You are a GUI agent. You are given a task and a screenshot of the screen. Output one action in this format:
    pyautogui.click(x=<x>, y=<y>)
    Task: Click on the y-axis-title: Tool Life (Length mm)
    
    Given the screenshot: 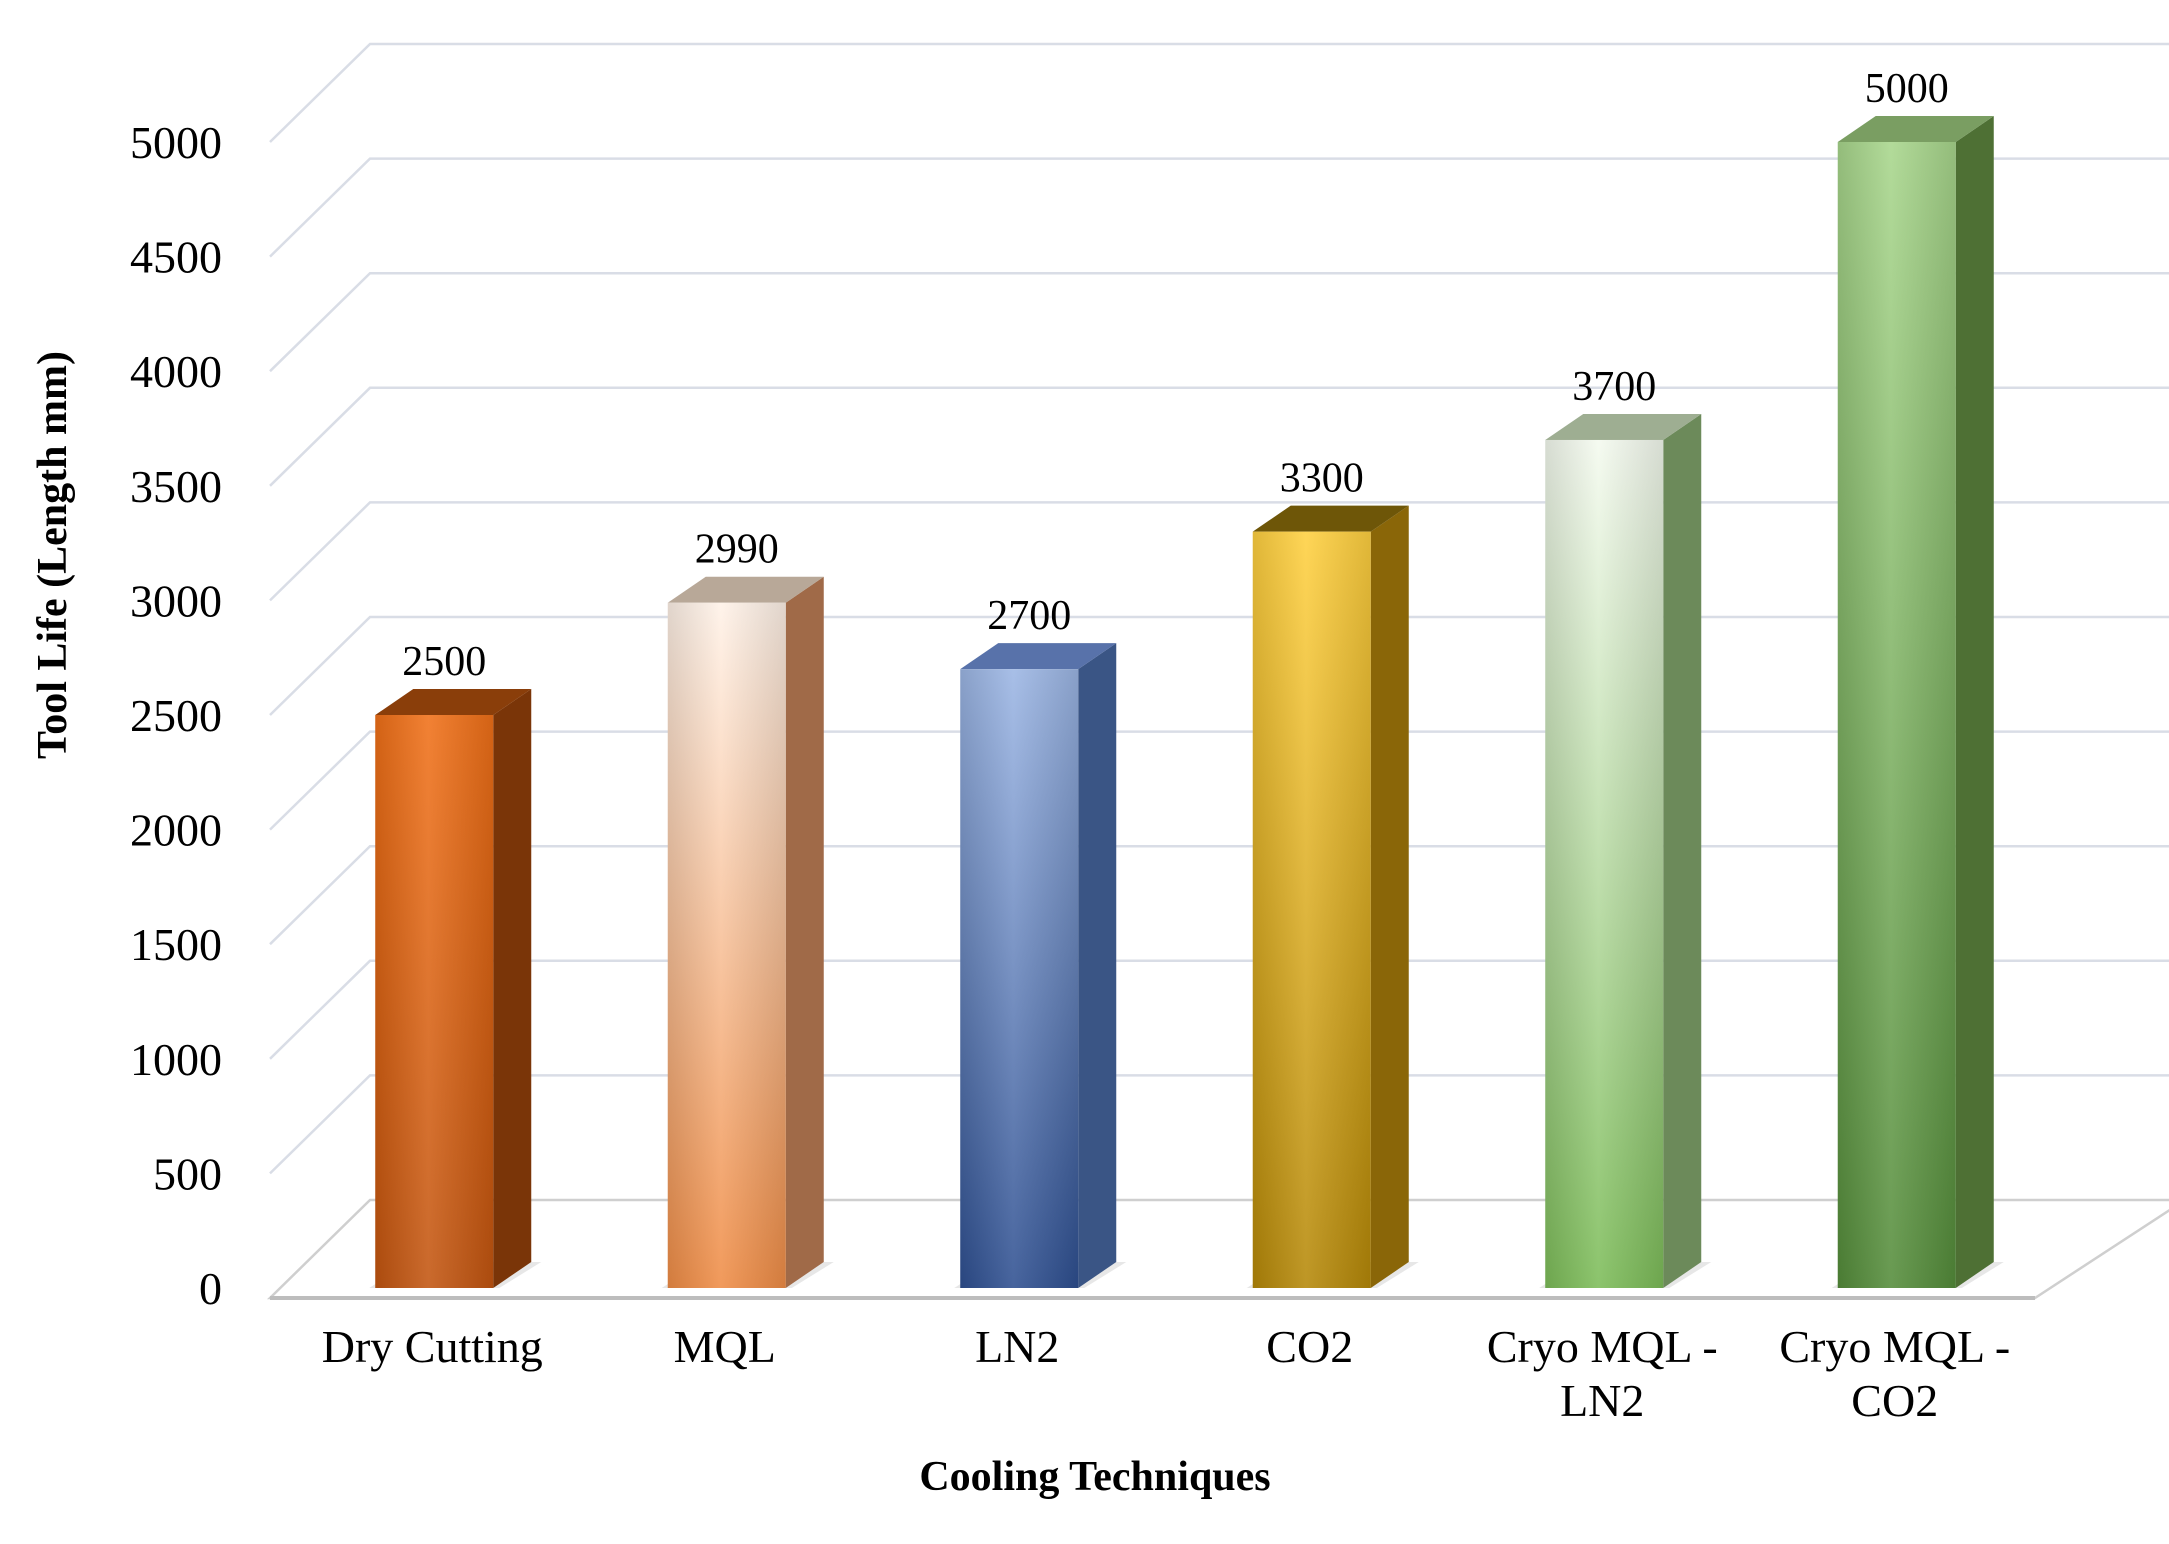 What is the action you would take?
    pyautogui.click(x=53, y=555)
    